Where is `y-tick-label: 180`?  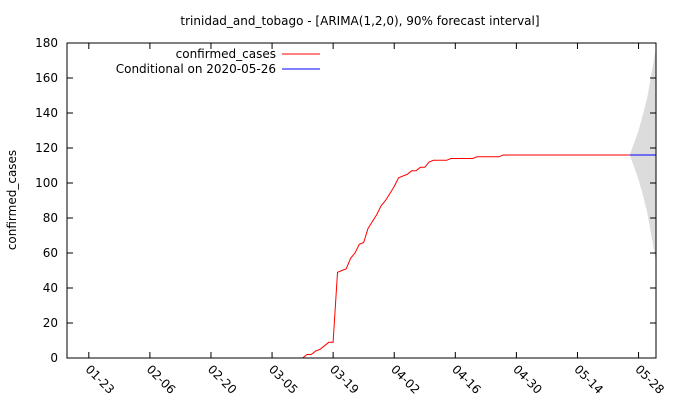
y-tick-label: 180 is located at coordinates (46, 43).